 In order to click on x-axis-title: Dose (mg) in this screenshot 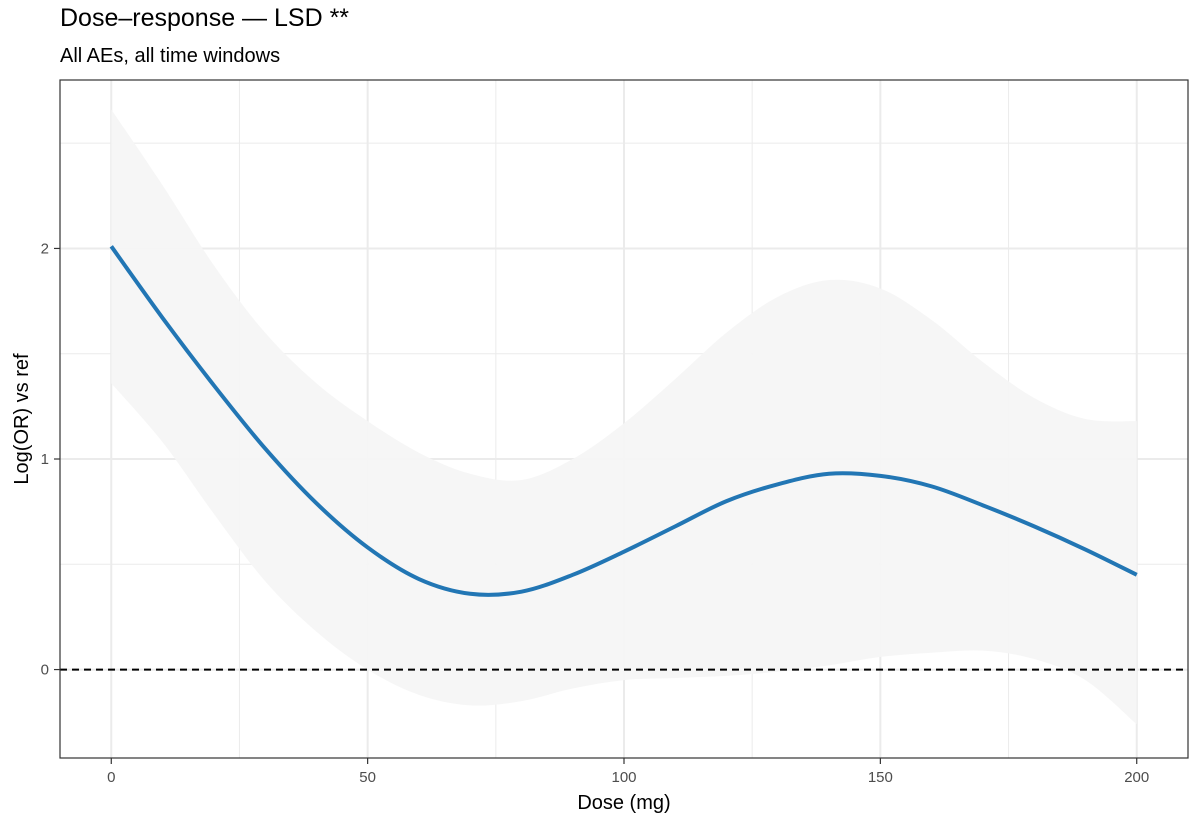, I will do `click(623, 803)`.